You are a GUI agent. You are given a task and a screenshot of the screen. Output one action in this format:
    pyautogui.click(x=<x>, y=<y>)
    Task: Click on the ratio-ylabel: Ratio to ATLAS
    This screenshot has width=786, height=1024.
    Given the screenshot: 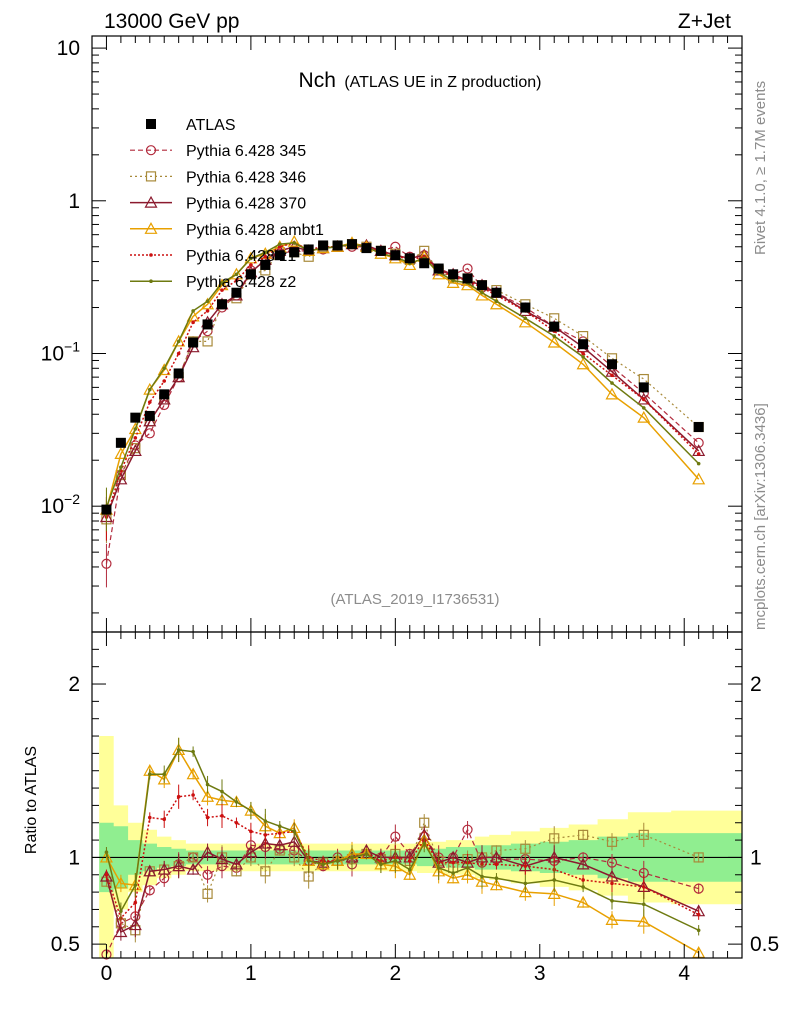 What is the action you would take?
    pyautogui.click(x=31, y=800)
    